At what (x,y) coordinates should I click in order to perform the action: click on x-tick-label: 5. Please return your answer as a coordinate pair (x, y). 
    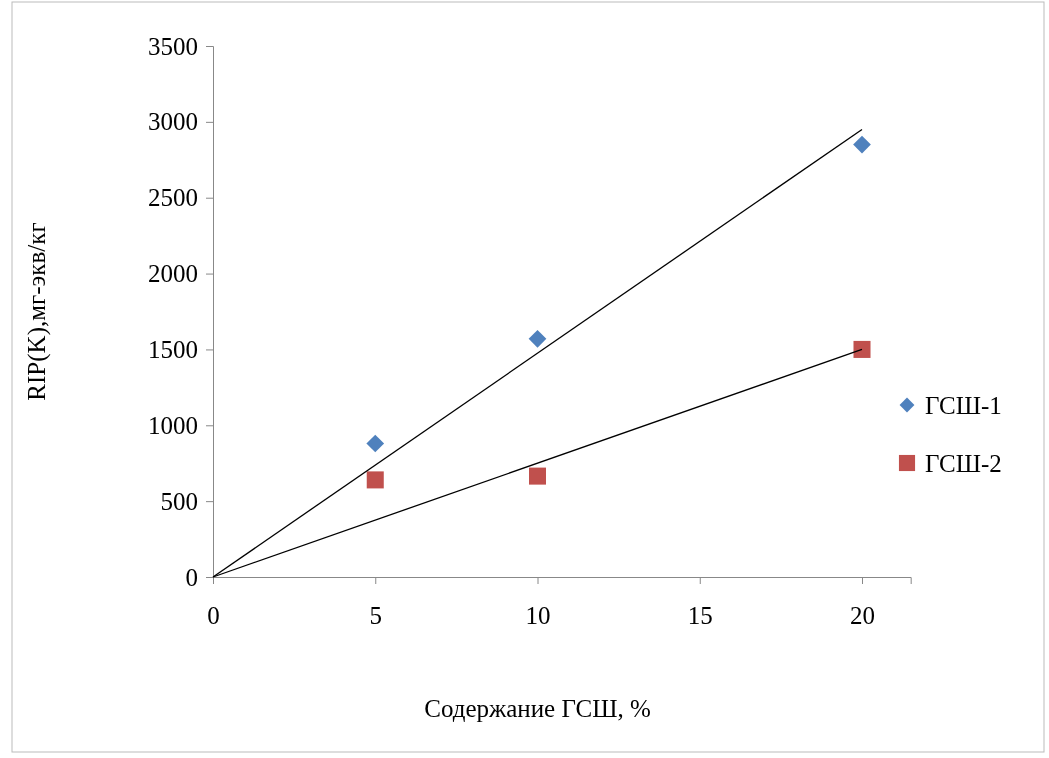
    Looking at the image, I should click on (375, 615).